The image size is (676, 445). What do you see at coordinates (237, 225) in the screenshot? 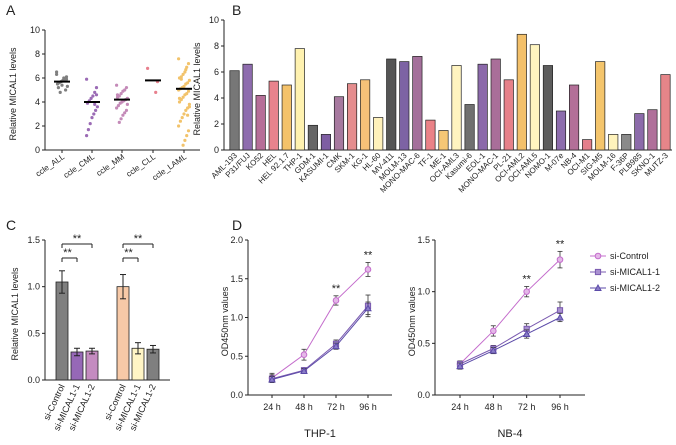
I see `panel-label: D` at bounding box center [237, 225].